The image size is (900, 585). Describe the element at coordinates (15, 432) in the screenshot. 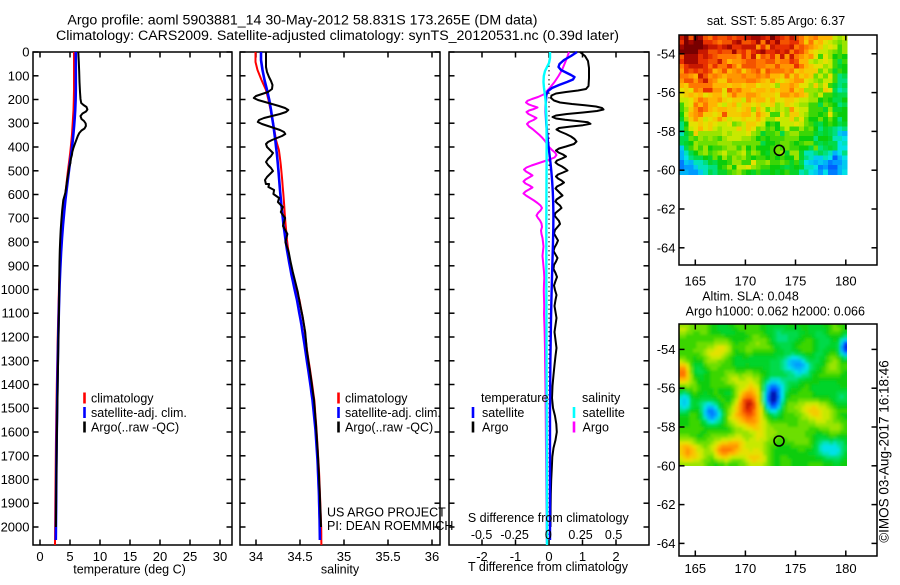

I see `svg-text: 1600` at that location.